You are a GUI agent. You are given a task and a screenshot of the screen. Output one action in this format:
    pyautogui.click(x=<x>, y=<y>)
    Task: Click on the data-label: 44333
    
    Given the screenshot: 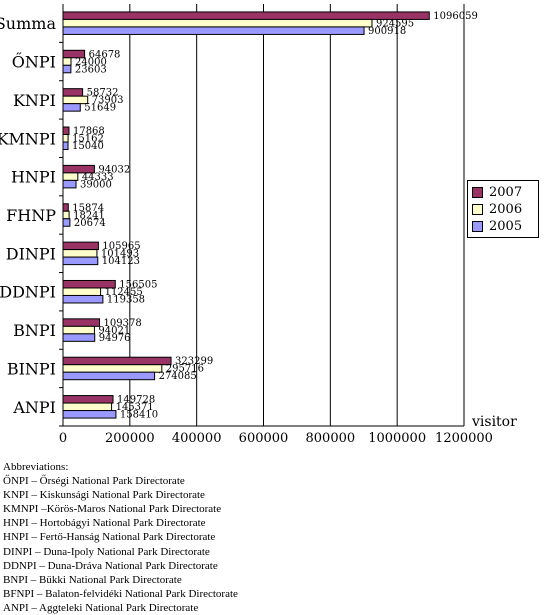 What is the action you would take?
    pyautogui.click(x=98, y=177)
    